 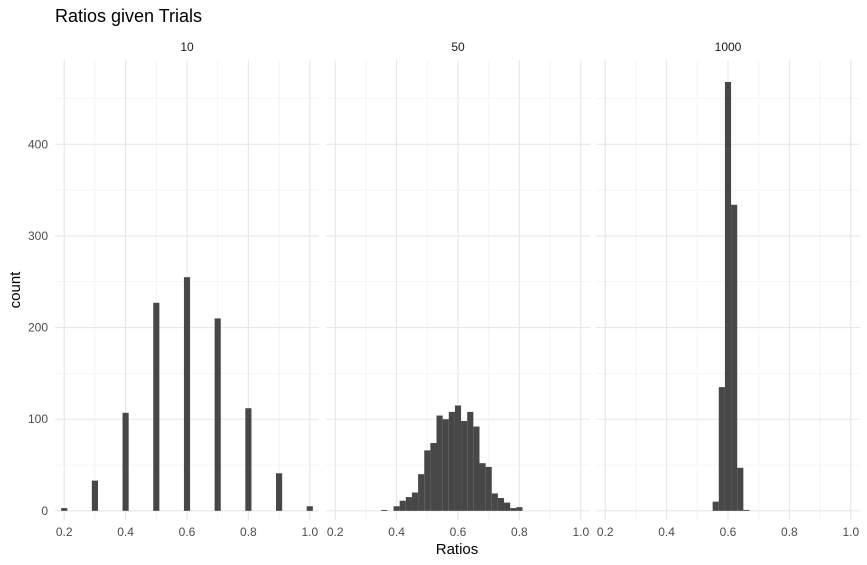 What do you see at coordinates (457, 549) in the screenshot?
I see `x-axis-title: Ratios` at bounding box center [457, 549].